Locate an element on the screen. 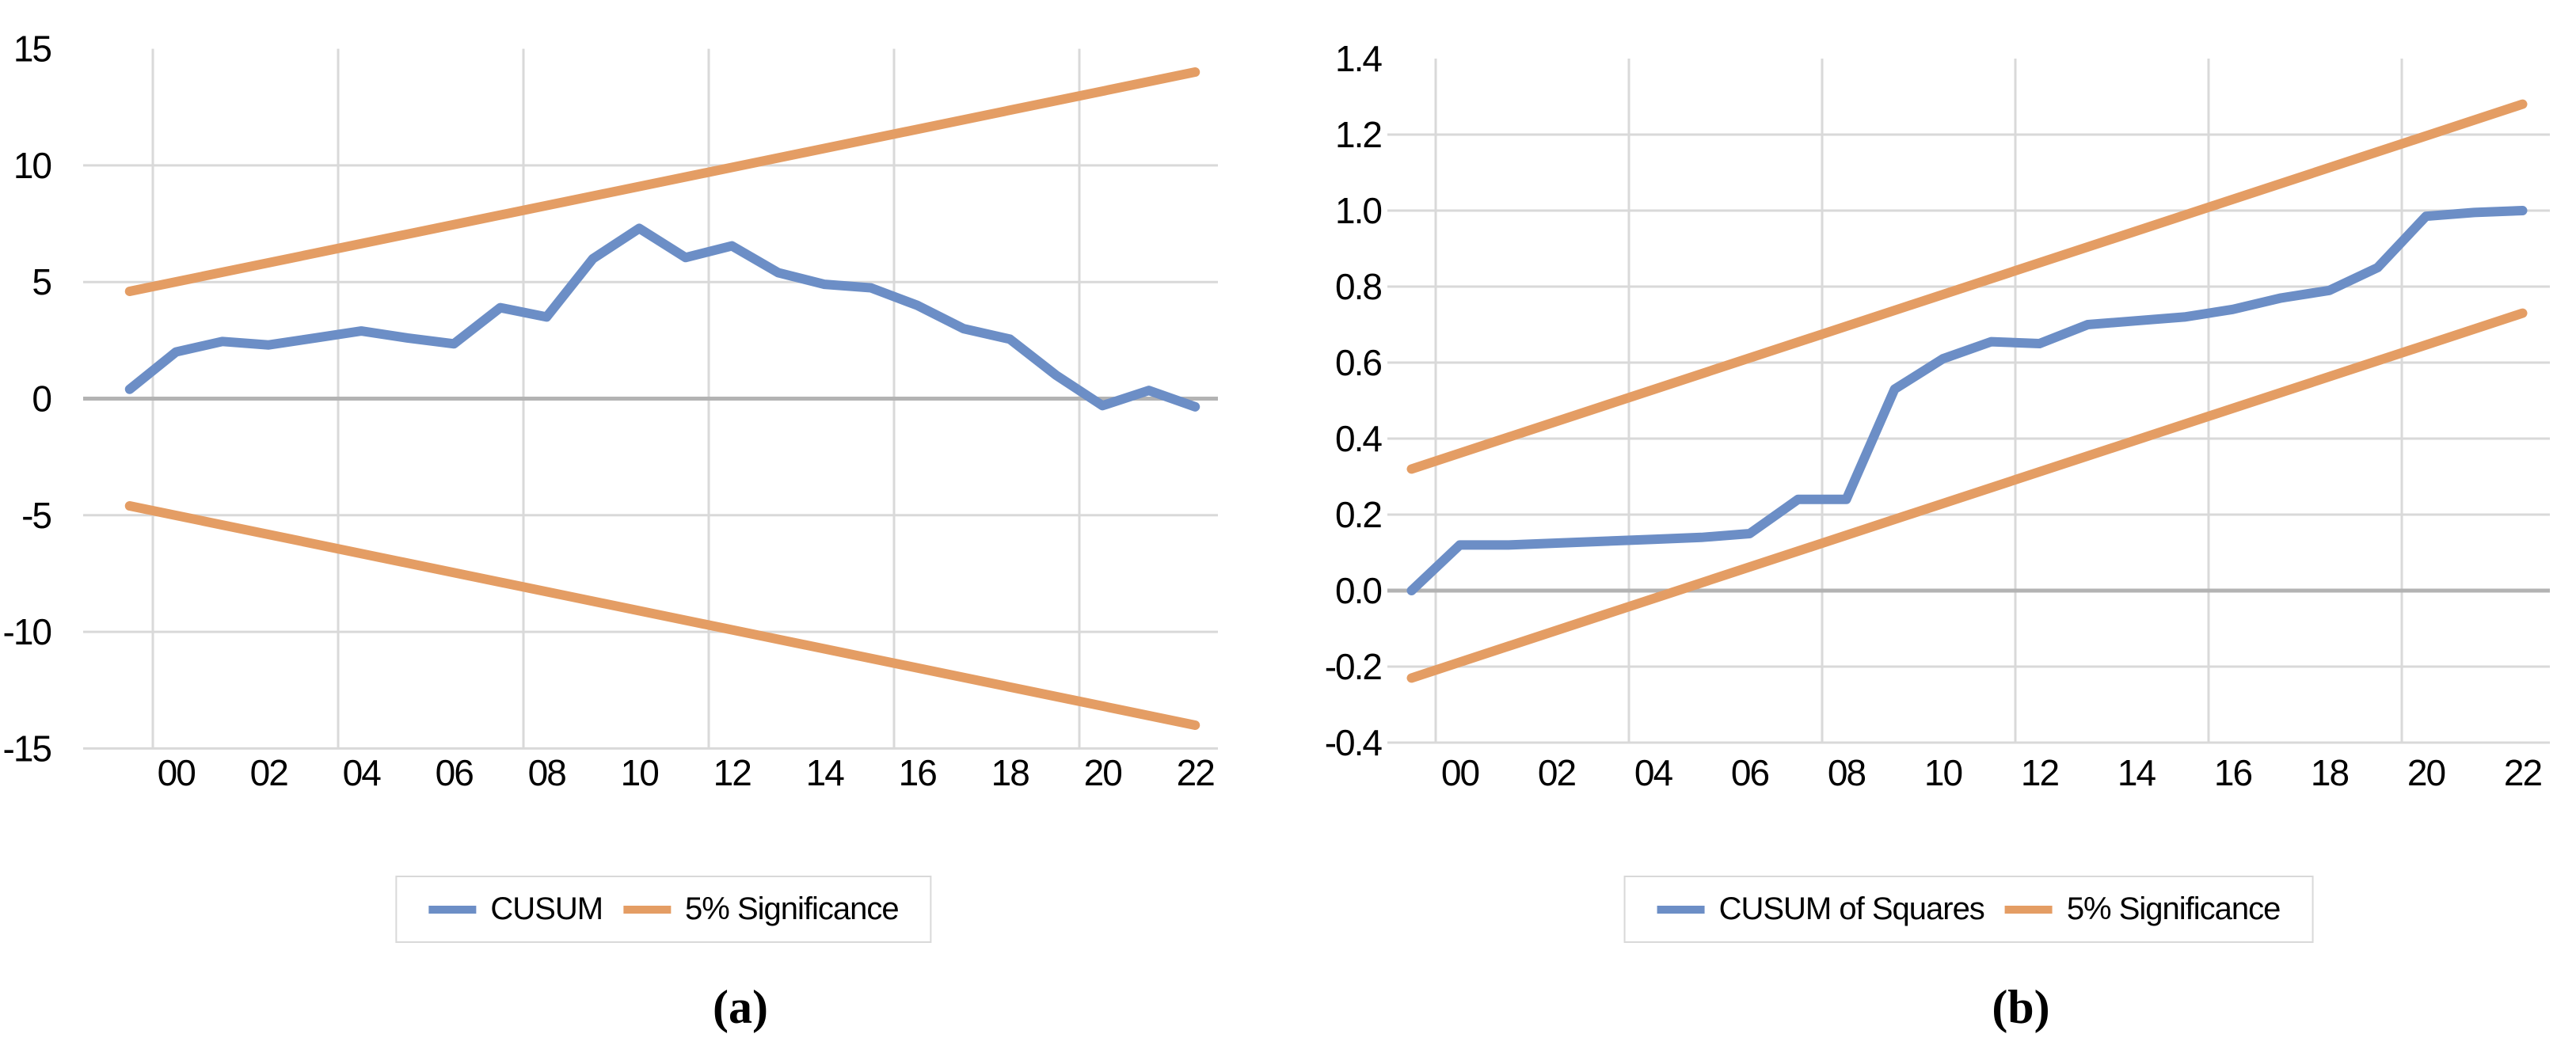  y-tick-label: 1.2 is located at coordinates (1358, 134).